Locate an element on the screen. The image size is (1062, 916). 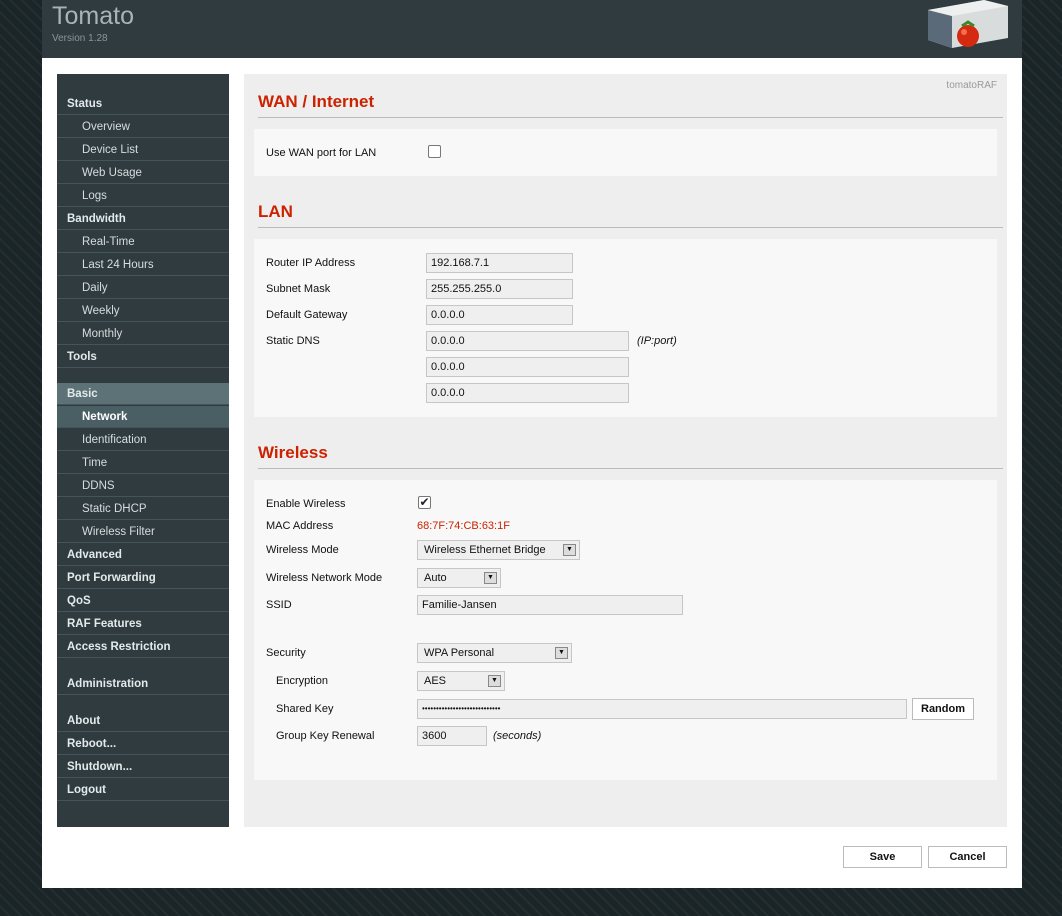
sidebar-item-ddns: DDNS is located at coordinates (143, 486).